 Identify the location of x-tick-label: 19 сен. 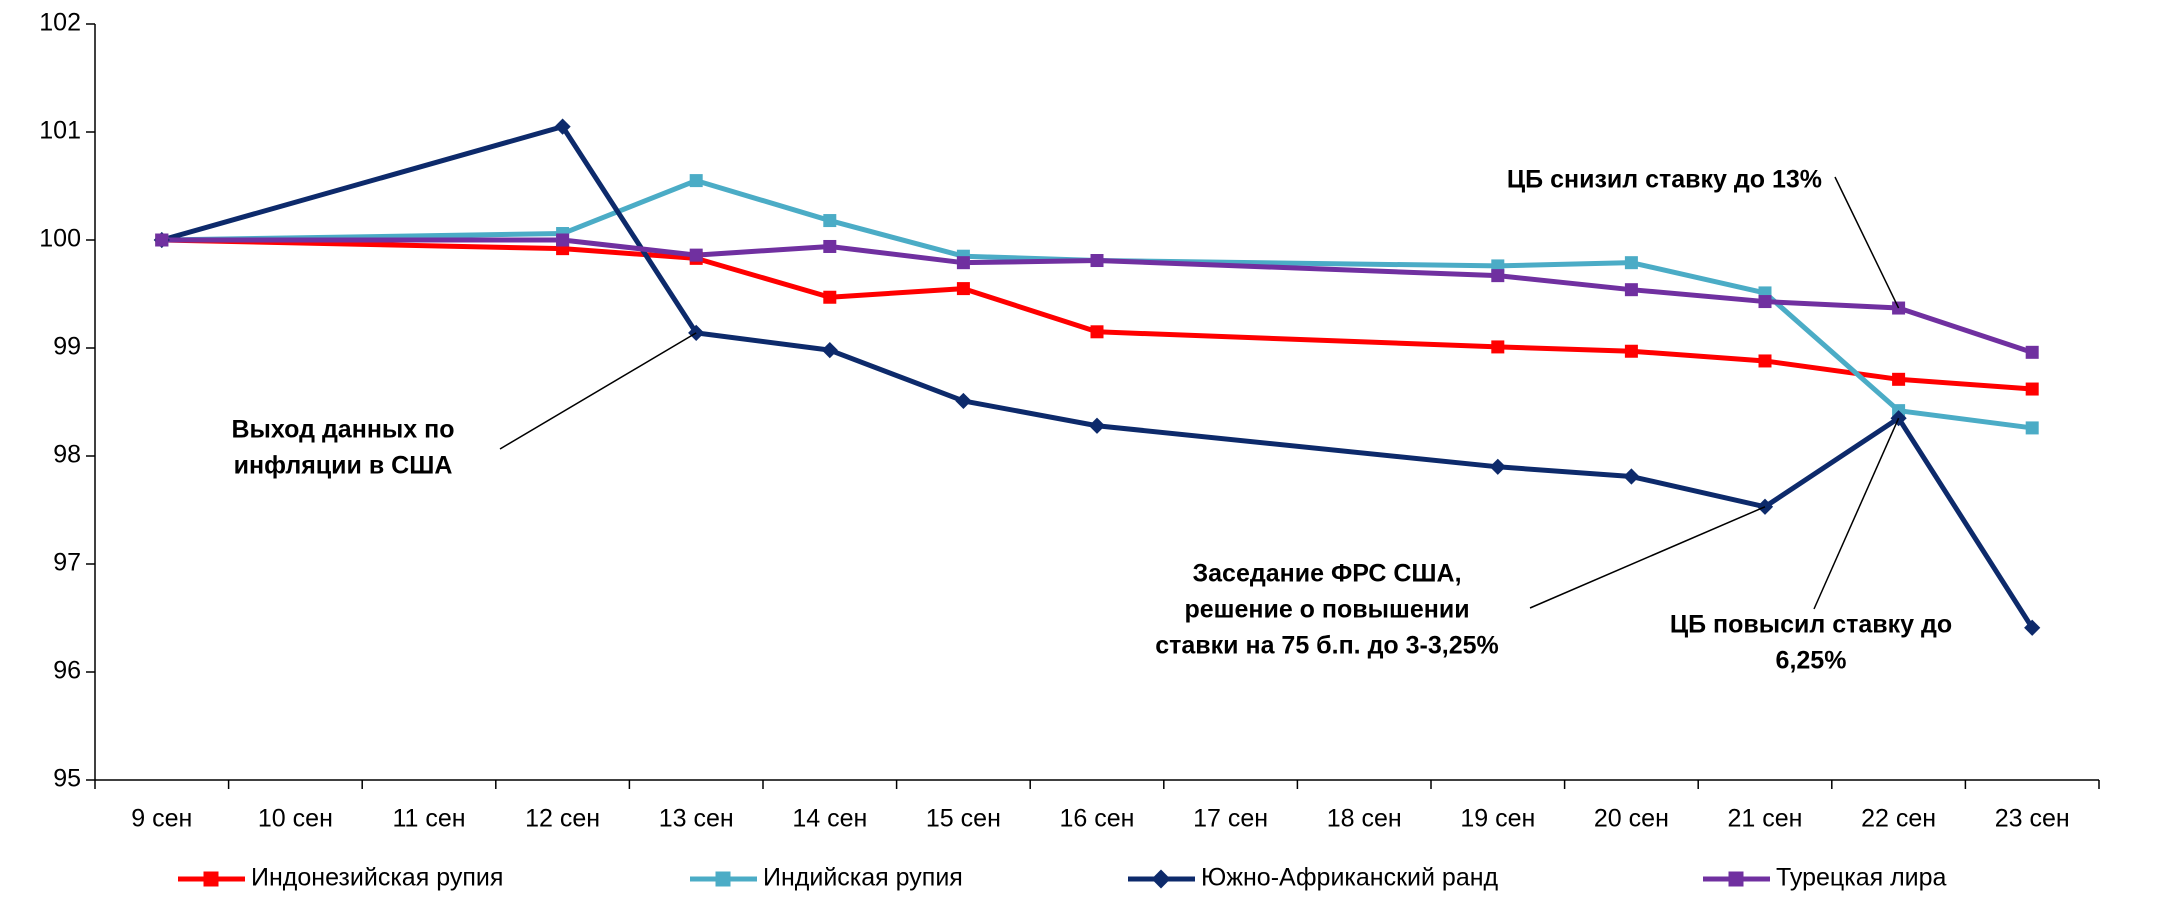
(1497, 819).